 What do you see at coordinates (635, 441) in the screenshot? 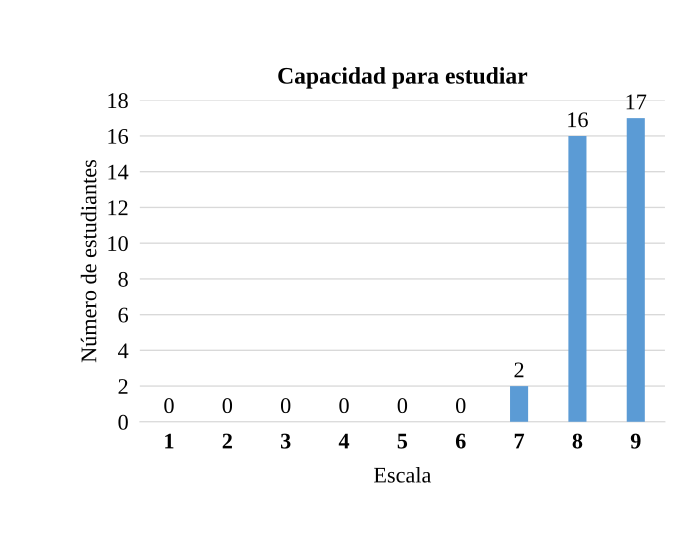
I see `x-tick-label: 9` at bounding box center [635, 441].